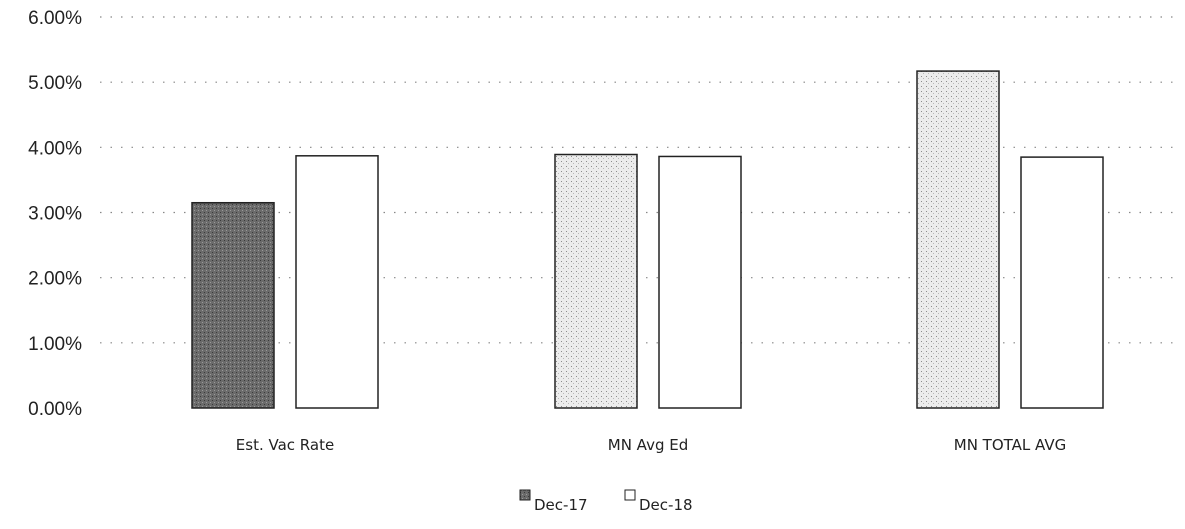 The image size is (1185, 529). What do you see at coordinates (606, 501) in the screenshot?
I see `legend: Dec-17 Dec-18` at bounding box center [606, 501].